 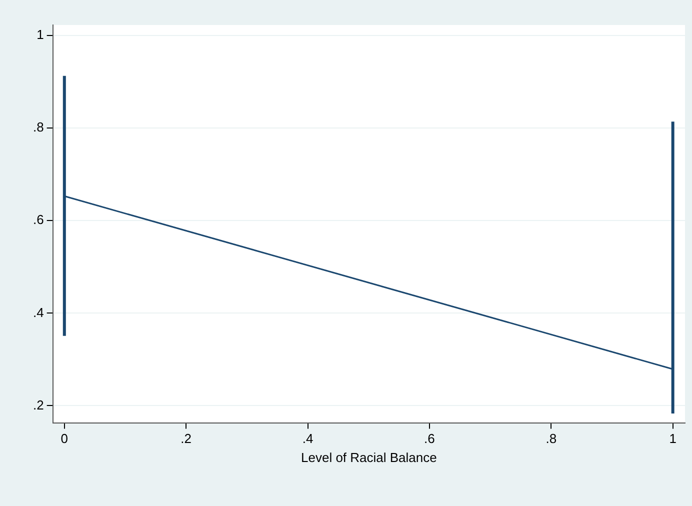 I want to click on x-tick-label: .6, so click(x=429, y=438).